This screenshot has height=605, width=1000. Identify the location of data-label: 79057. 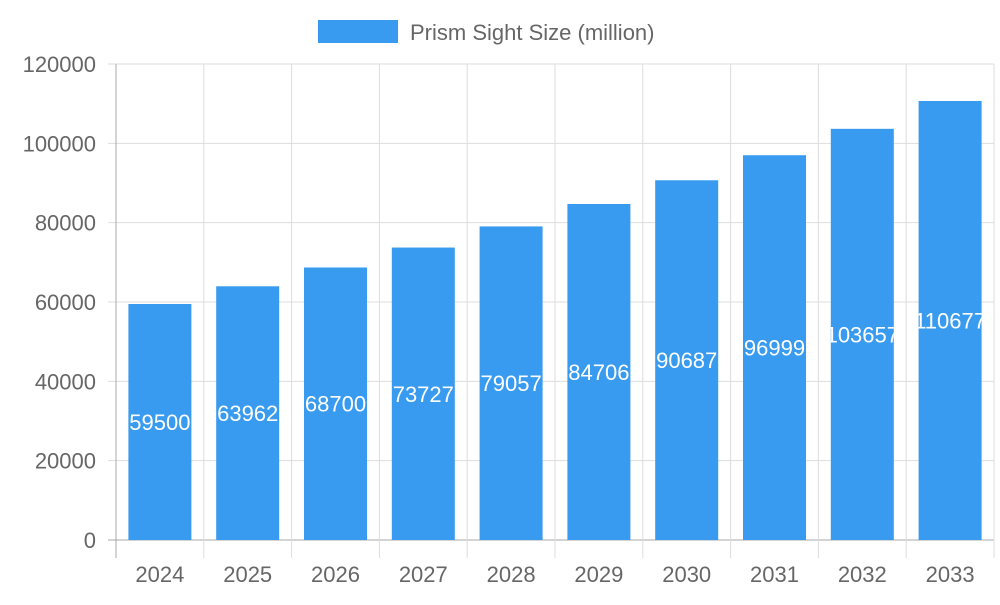
(511, 383).